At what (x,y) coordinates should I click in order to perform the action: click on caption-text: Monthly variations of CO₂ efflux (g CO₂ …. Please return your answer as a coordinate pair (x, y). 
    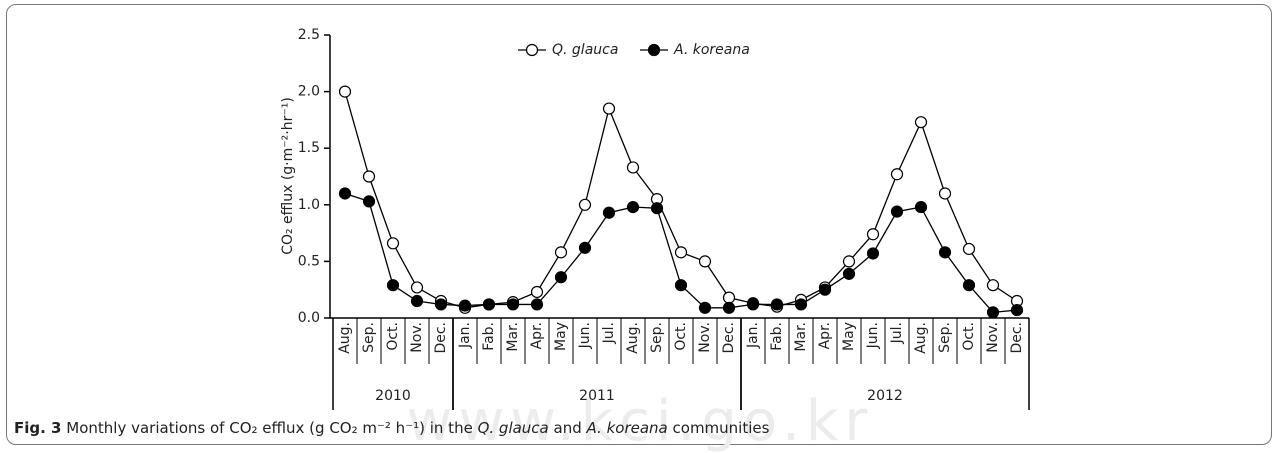
    Looking at the image, I should click on (272, 428).